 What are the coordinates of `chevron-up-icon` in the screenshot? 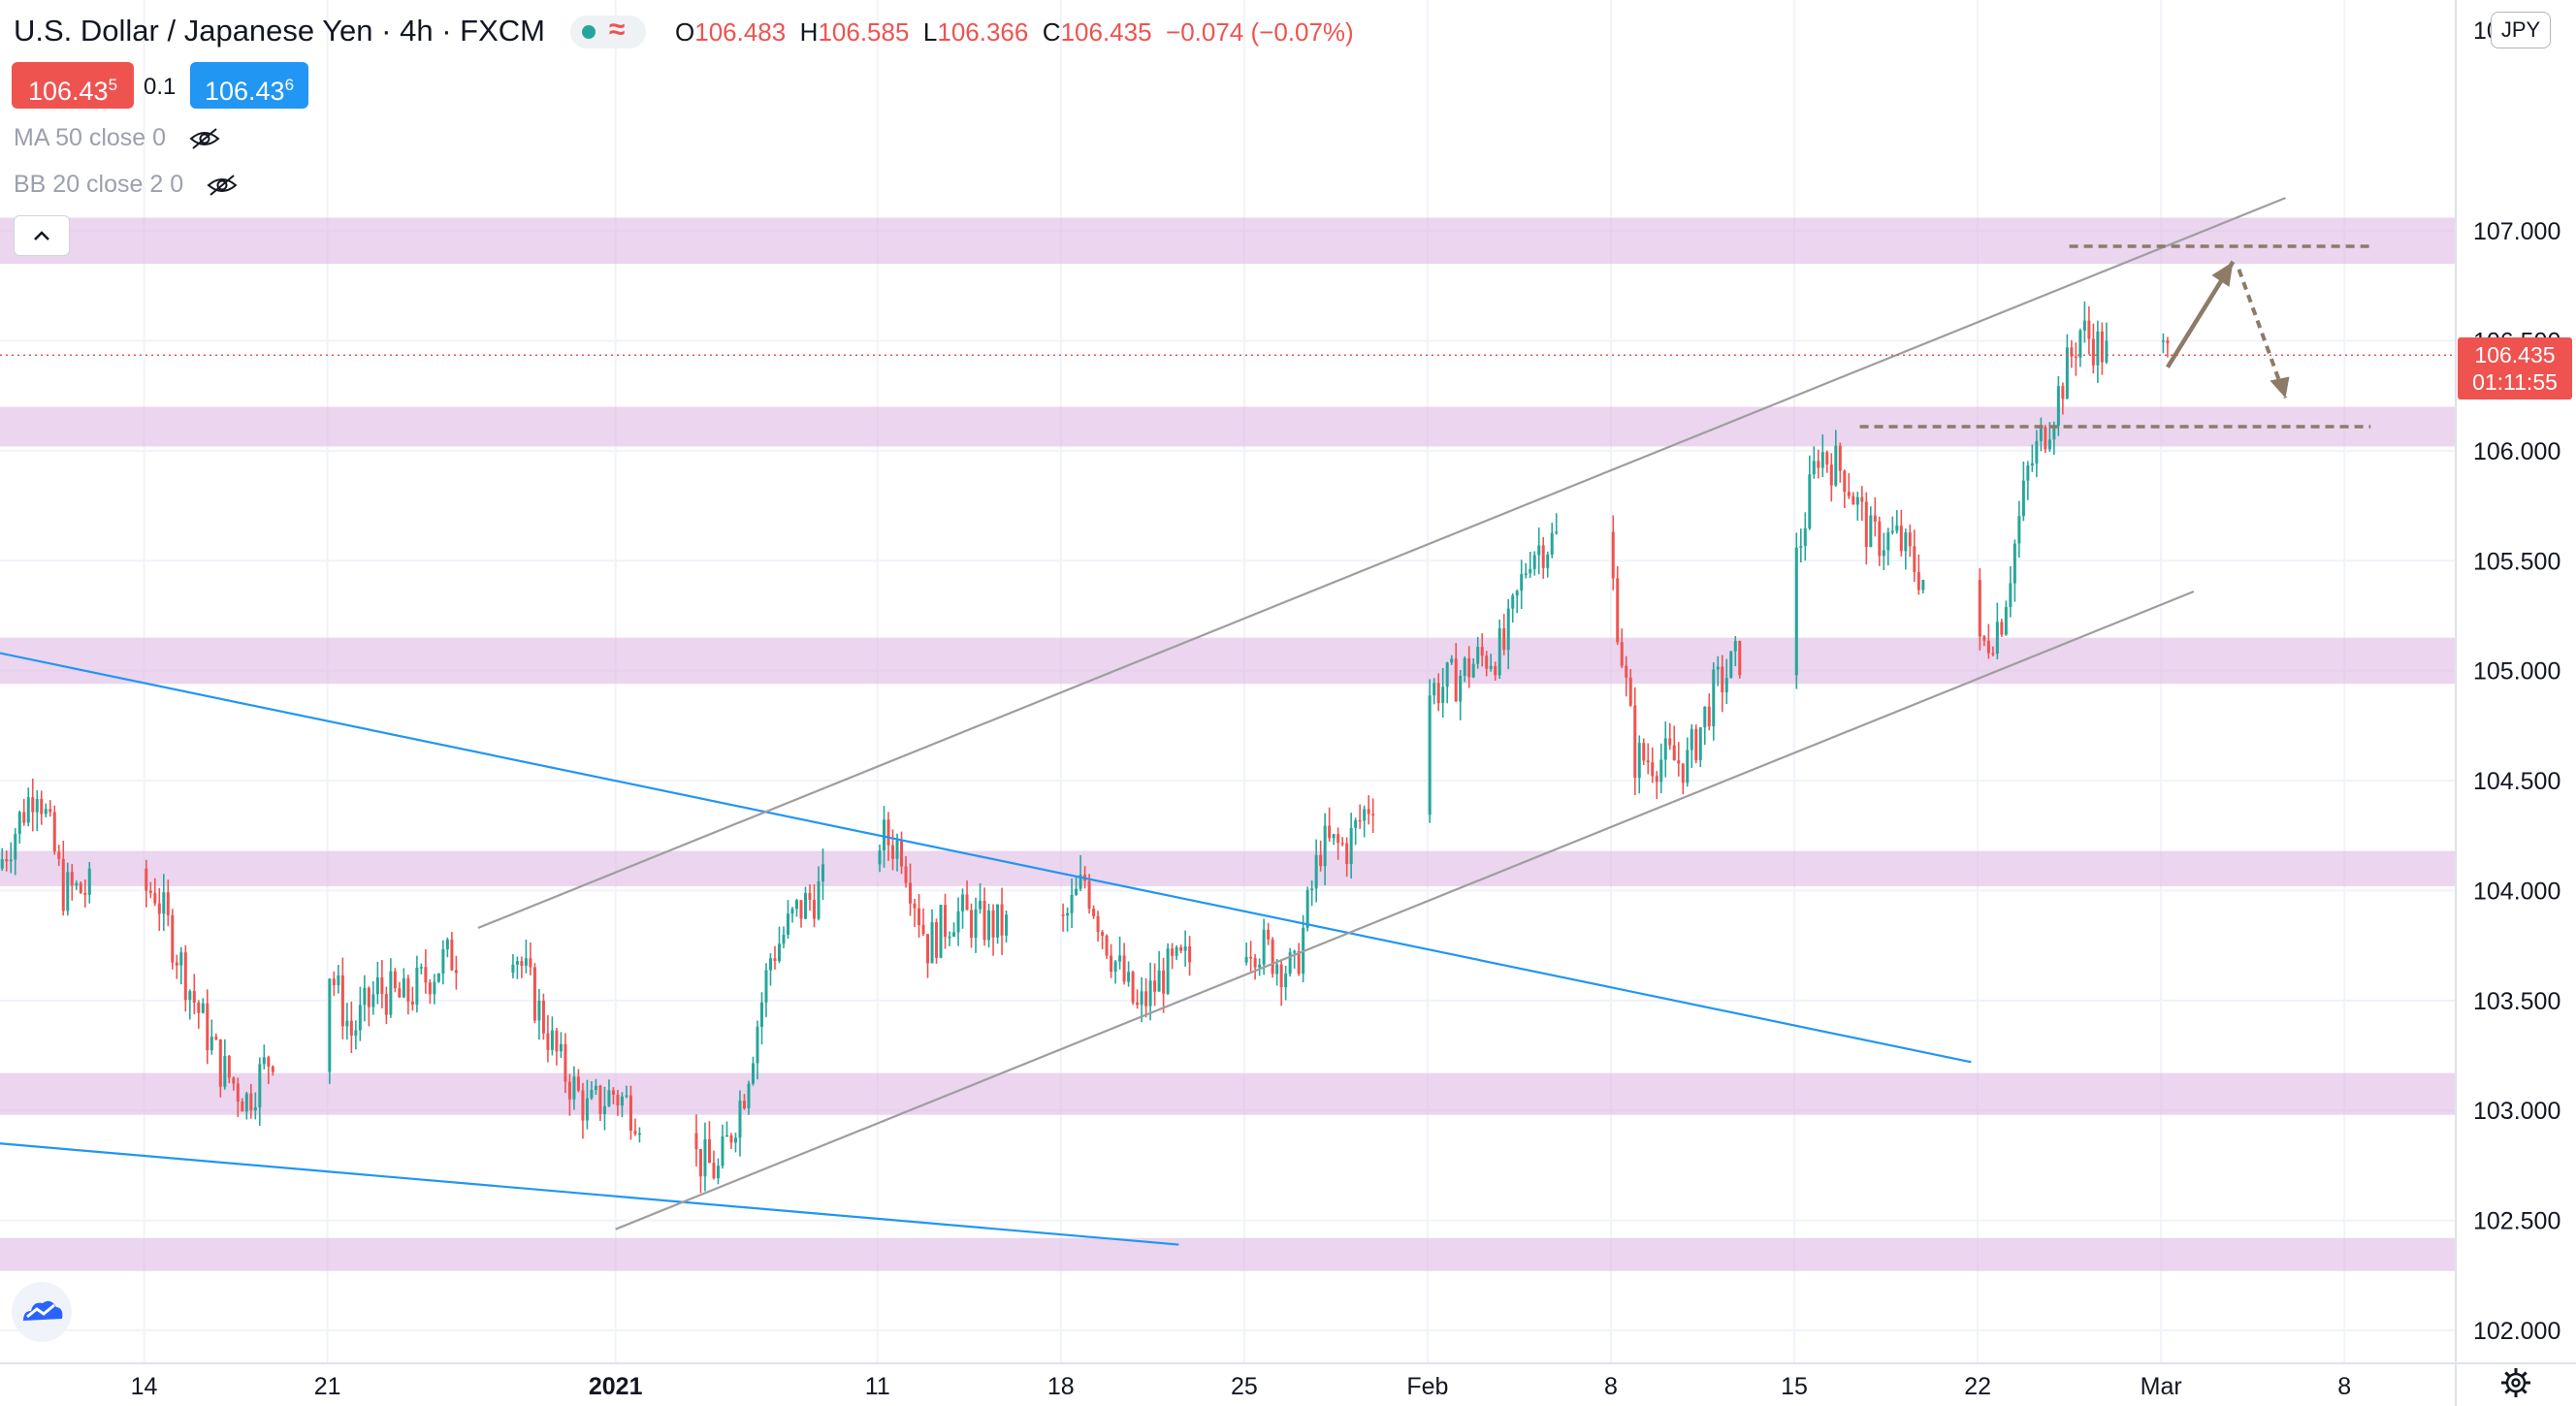 It's located at (41, 235).